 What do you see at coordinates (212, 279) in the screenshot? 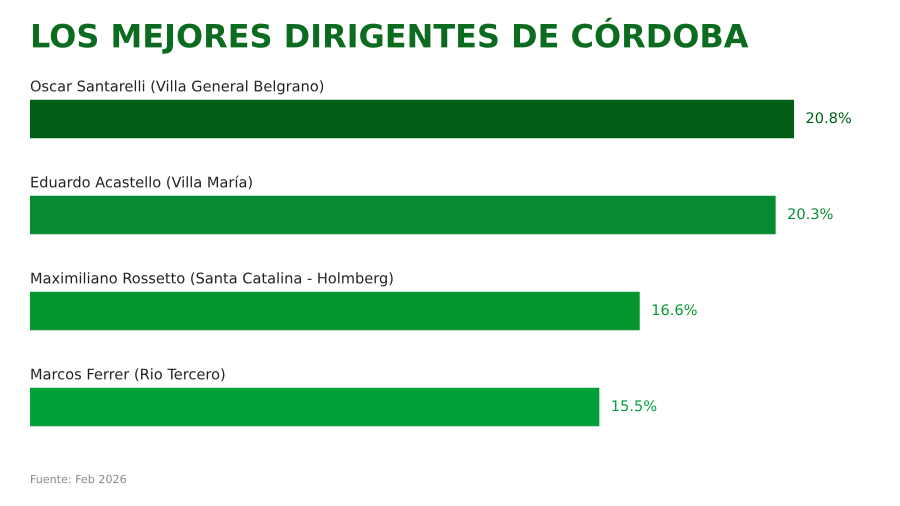
I see `y-tick-label: Maximiliano Rossetto (Santa Catalina - Holmberg)` at bounding box center [212, 279].